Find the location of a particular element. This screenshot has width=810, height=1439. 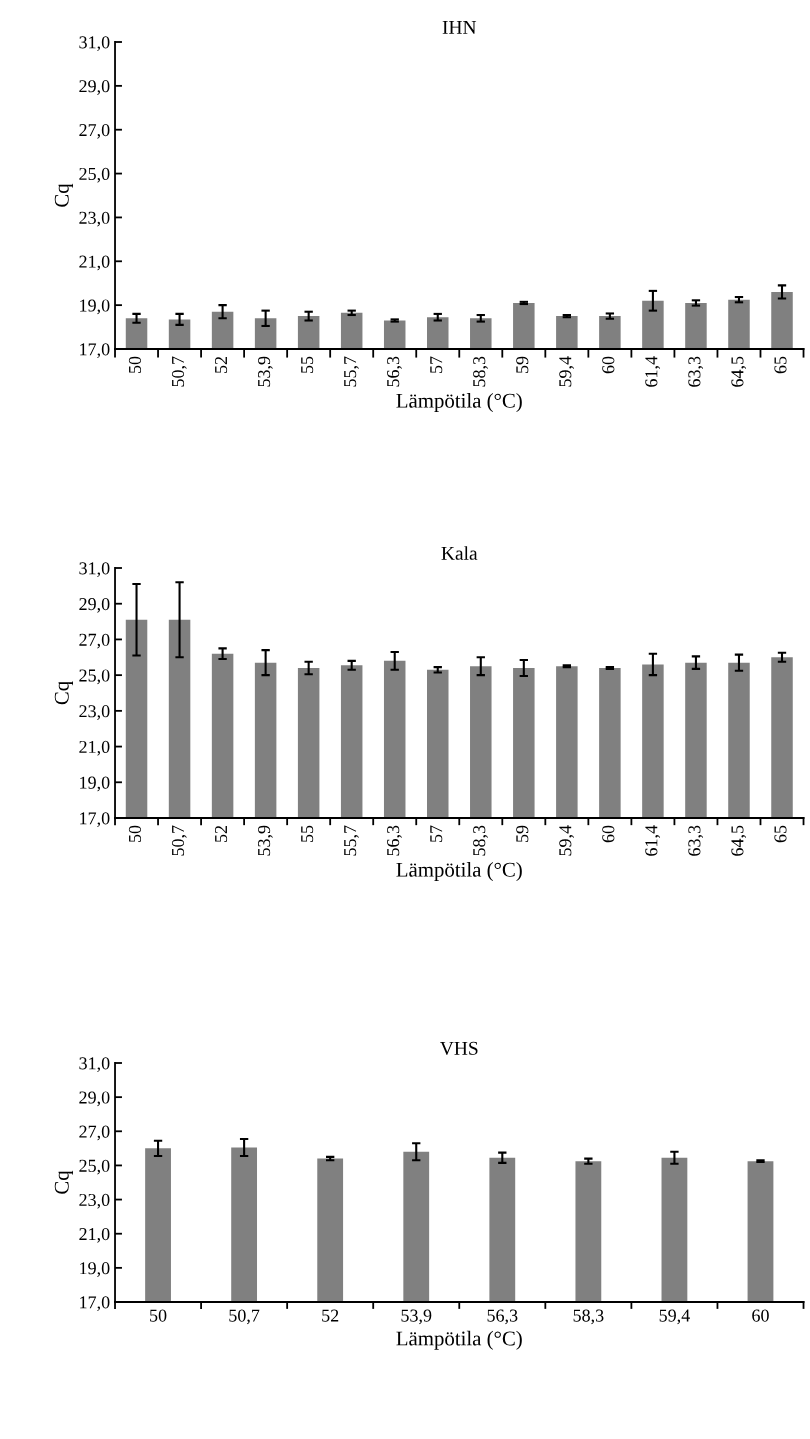

chart-title: VHS is located at coordinates (459, 1048).